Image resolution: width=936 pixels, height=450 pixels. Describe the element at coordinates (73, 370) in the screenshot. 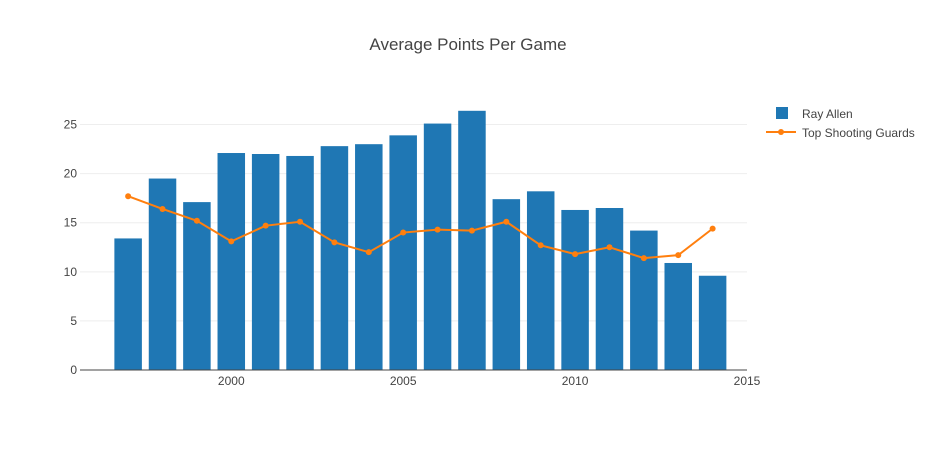

I see `y-tick-label: 0` at that location.